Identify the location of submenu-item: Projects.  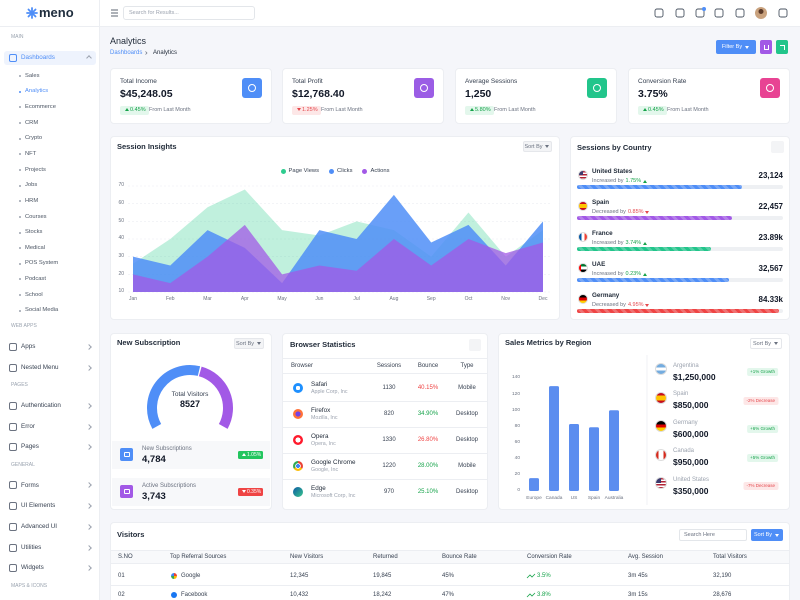
(35, 169).